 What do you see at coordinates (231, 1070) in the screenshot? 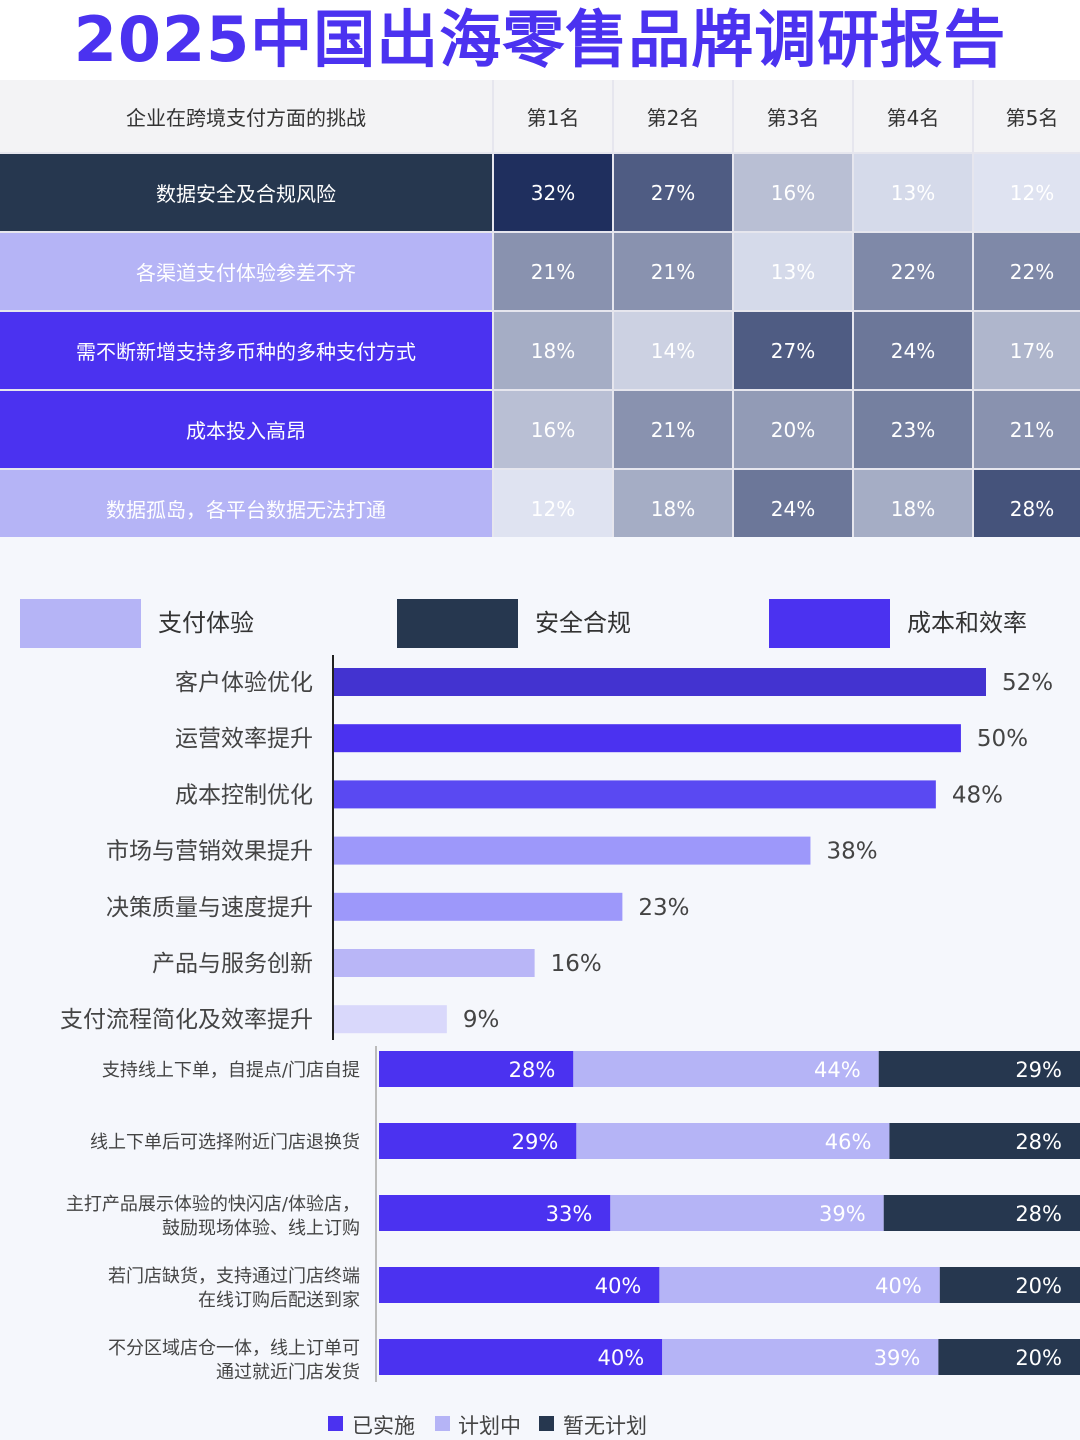
I see `stacked-category-label: 支持线上下单，自提点/门店自提` at bounding box center [231, 1070].